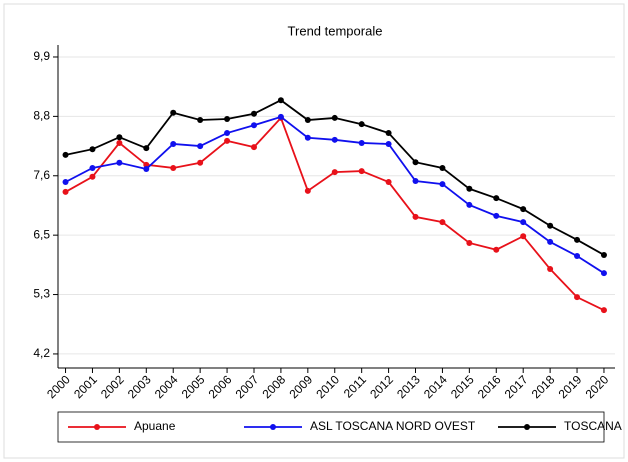 The width and height of the screenshot is (628, 462). I want to click on legend-box, so click(331, 427).